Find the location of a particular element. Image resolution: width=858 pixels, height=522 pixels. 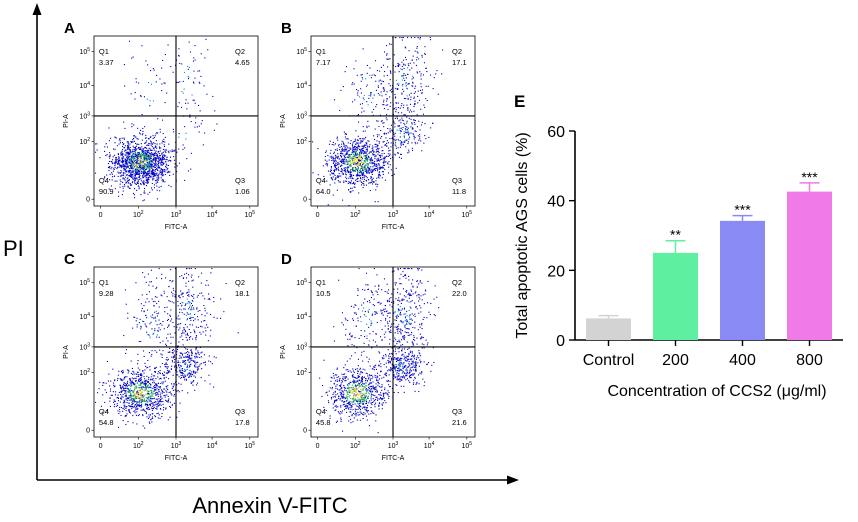

y-tick-label: 104 is located at coordinates (84, 85).